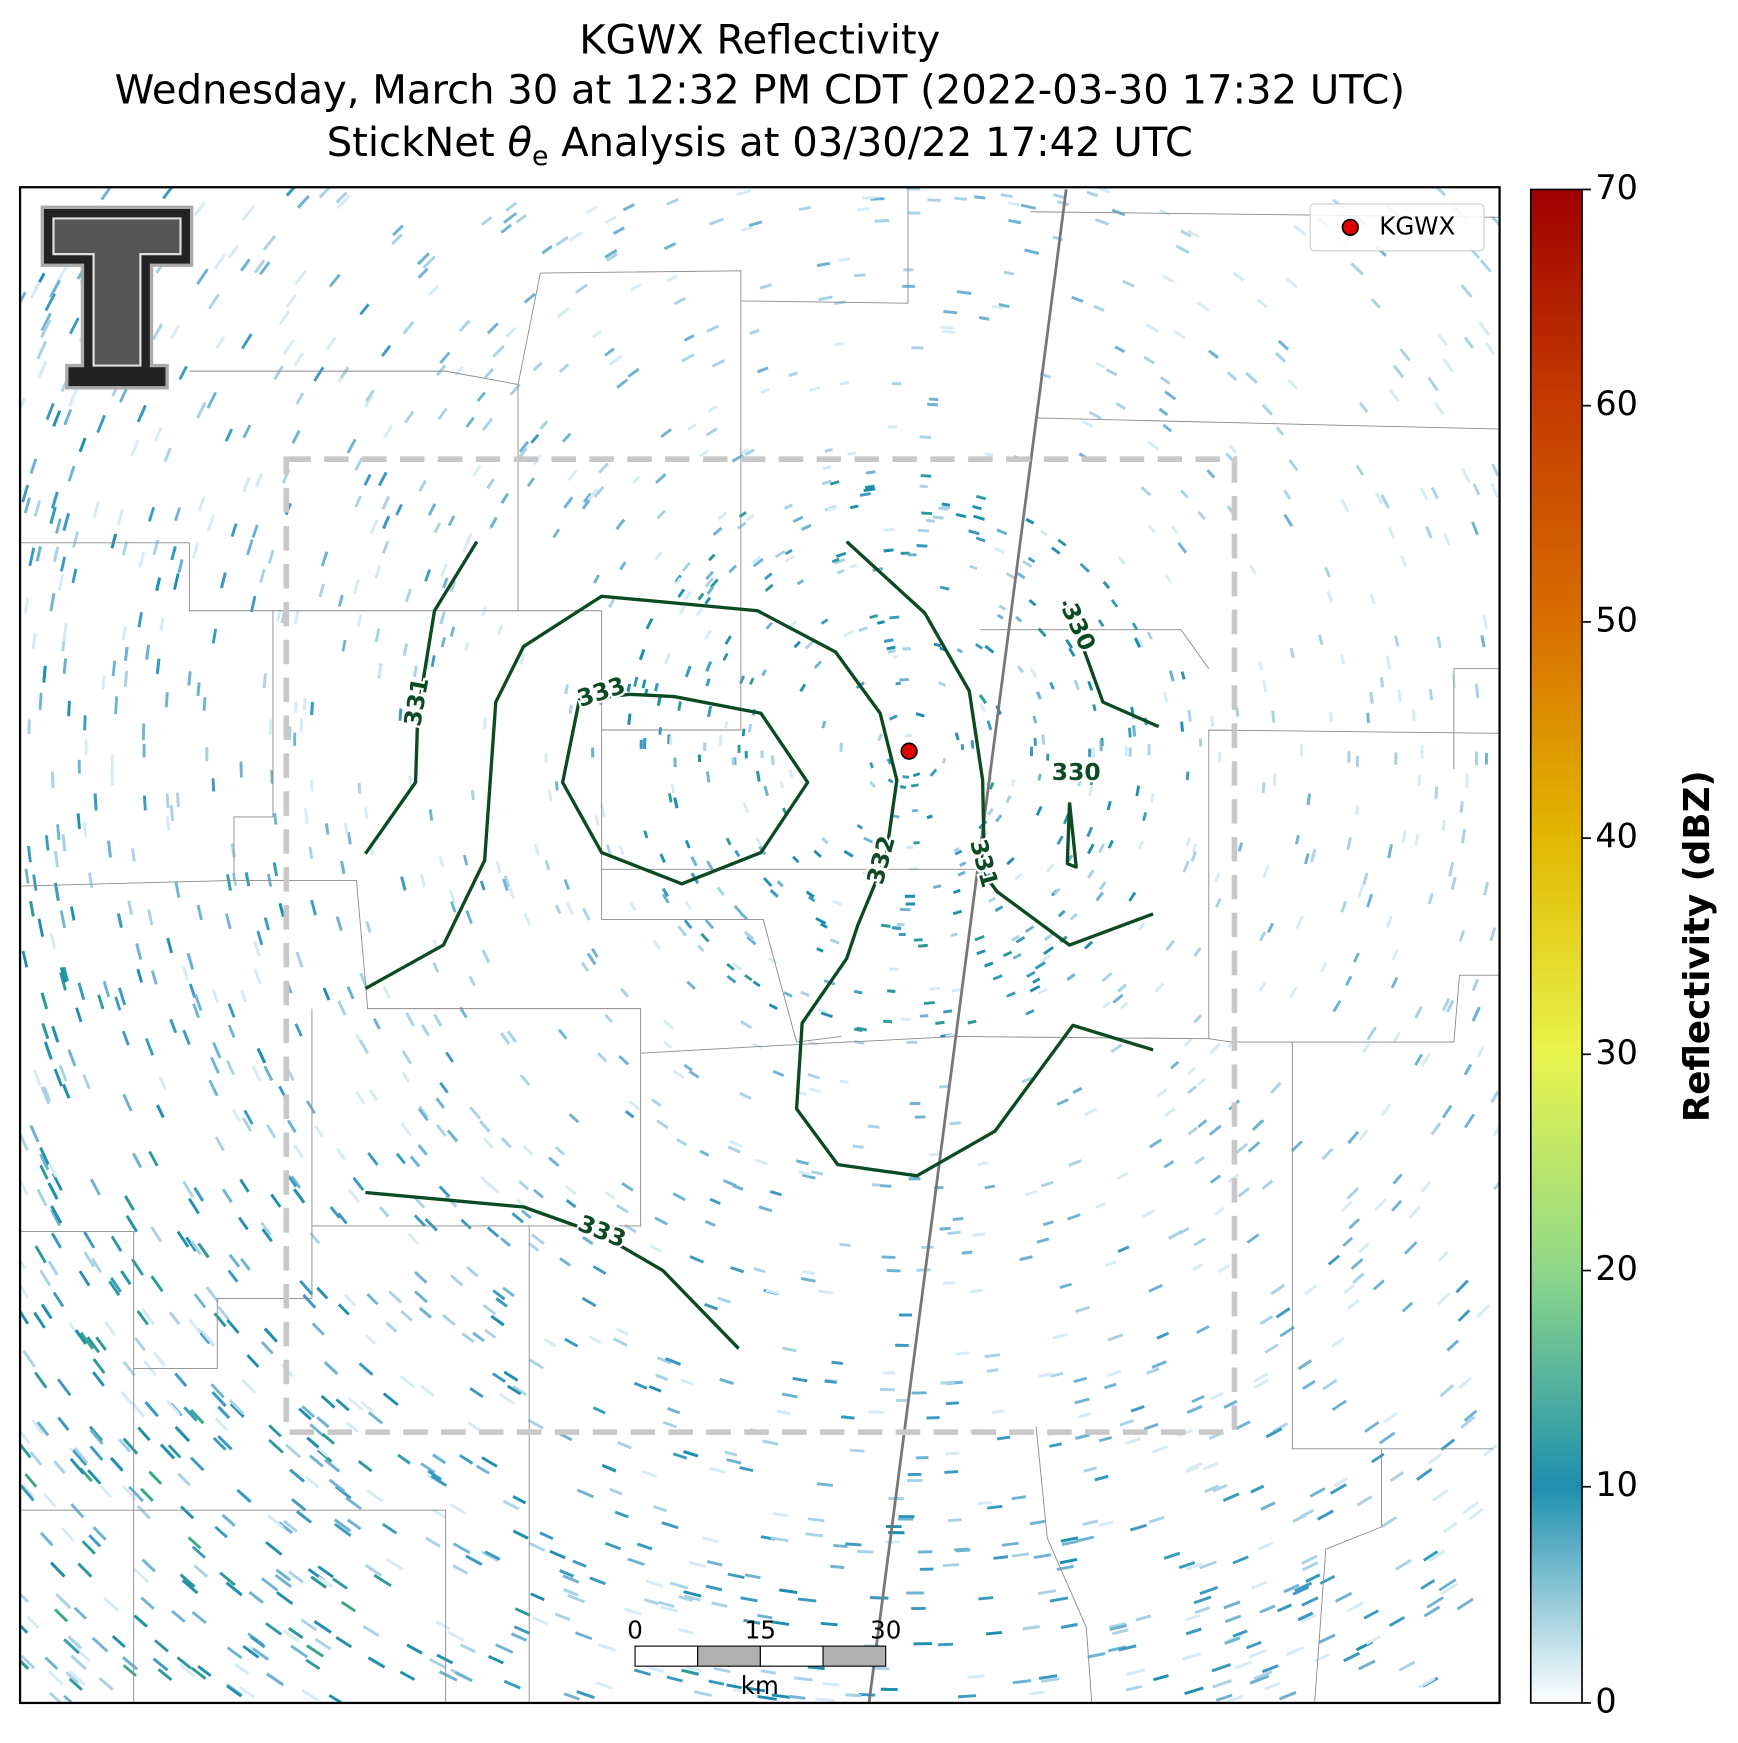  I want to click on contour-line, so click(999, 743).